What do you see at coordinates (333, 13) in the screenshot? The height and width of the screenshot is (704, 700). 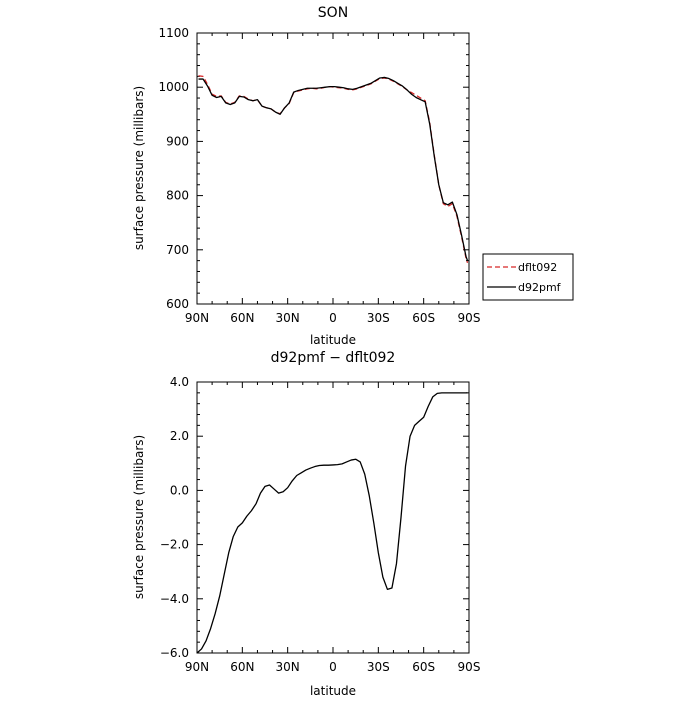 I see `top-chart-title: SON` at bounding box center [333, 13].